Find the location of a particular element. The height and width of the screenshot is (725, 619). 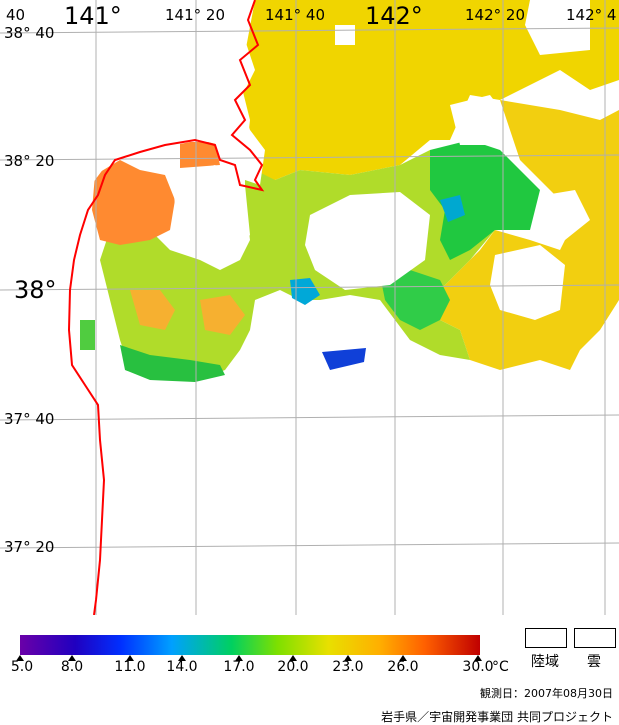

sst-region-green-south-e is located at coordinates (87, 335).